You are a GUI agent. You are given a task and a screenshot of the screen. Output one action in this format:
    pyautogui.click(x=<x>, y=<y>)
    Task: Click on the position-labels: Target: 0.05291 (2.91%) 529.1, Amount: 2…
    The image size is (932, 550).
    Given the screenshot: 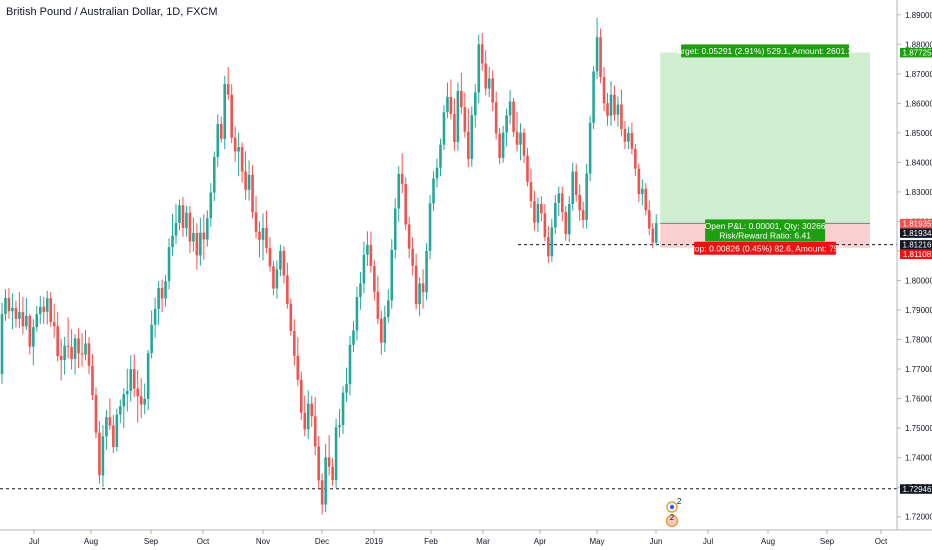 What is the action you would take?
    pyautogui.click(x=765, y=149)
    